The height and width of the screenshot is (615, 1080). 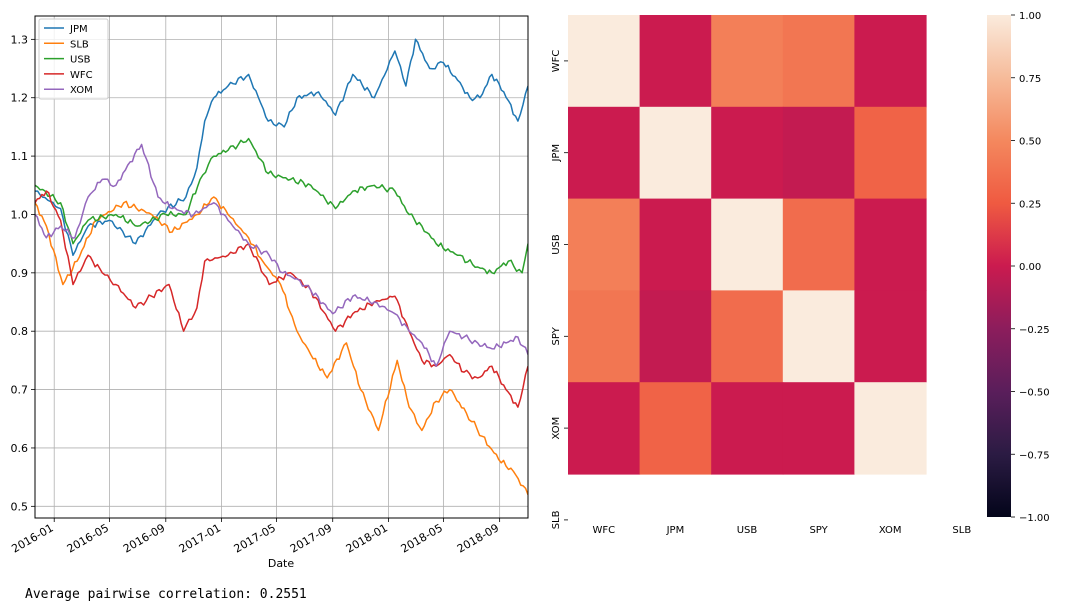 I want to click on column-label: SLB, so click(x=961, y=530).